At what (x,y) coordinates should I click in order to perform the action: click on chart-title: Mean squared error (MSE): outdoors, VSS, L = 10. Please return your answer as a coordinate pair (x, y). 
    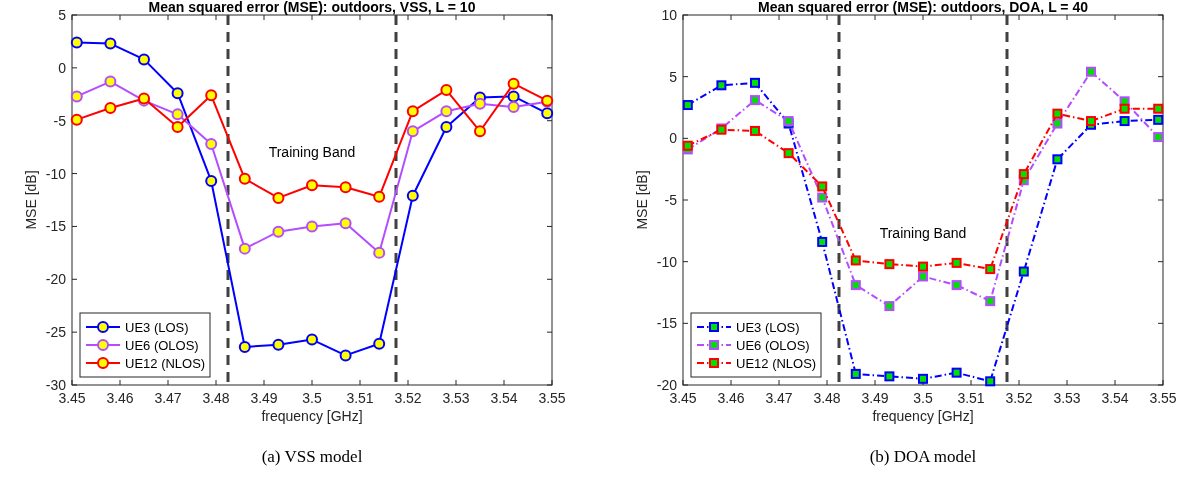
    Looking at the image, I should click on (312, 7).